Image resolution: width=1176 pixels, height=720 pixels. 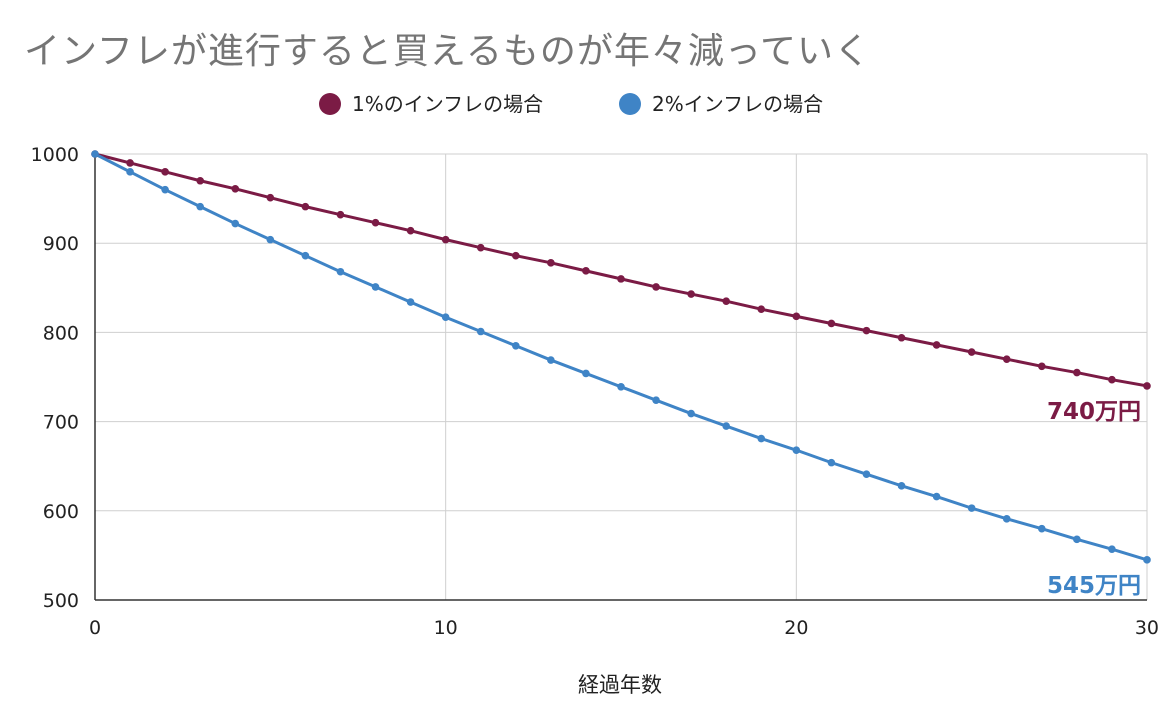 What do you see at coordinates (737, 104) in the screenshot?
I see `legend-label-2: 2%インフレの場合` at bounding box center [737, 104].